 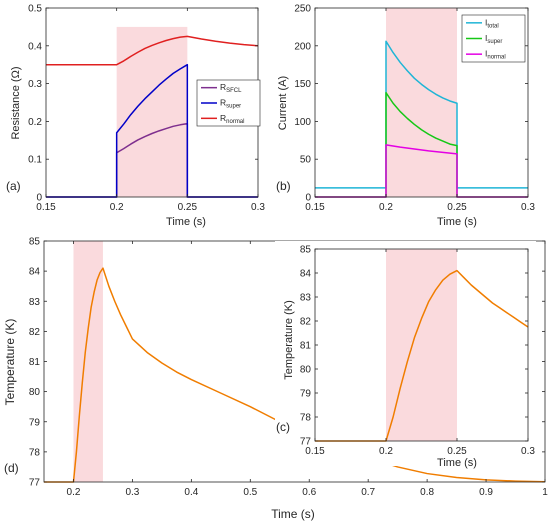 What do you see at coordinates (528, 207) in the screenshot?
I see `chart-b-xtick-label: 0.3` at bounding box center [528, 207].